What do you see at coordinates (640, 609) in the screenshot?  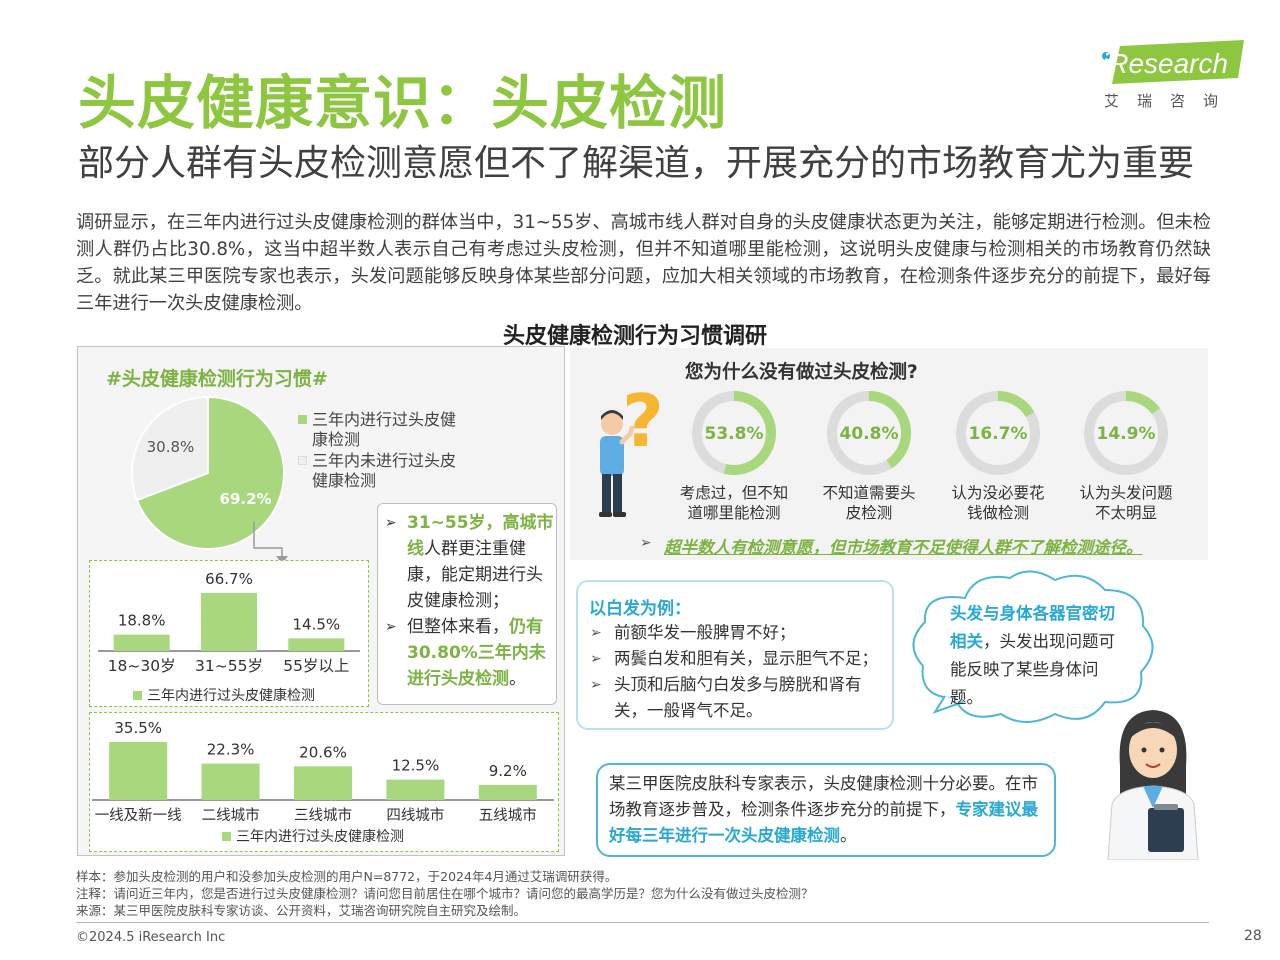 I see `white-hair-title: 以白发为例：` at bounding box center [640, 609].